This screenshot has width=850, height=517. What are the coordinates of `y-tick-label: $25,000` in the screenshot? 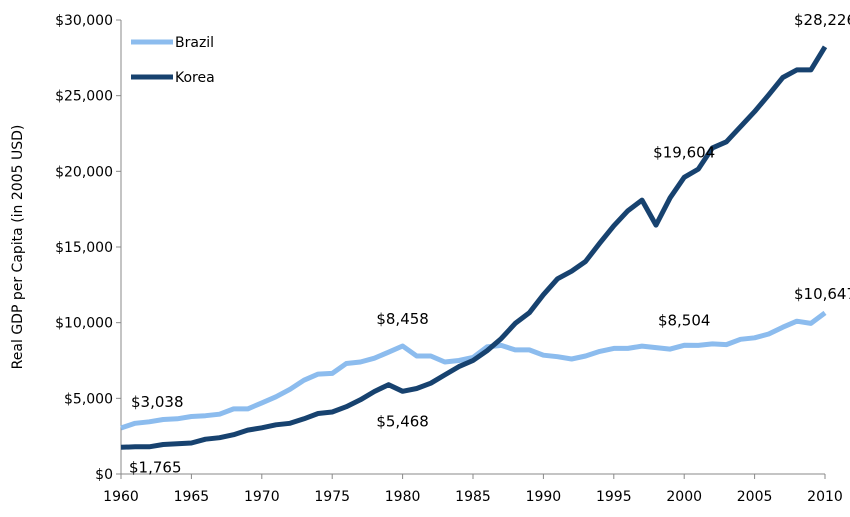 It's located at (84, 97).